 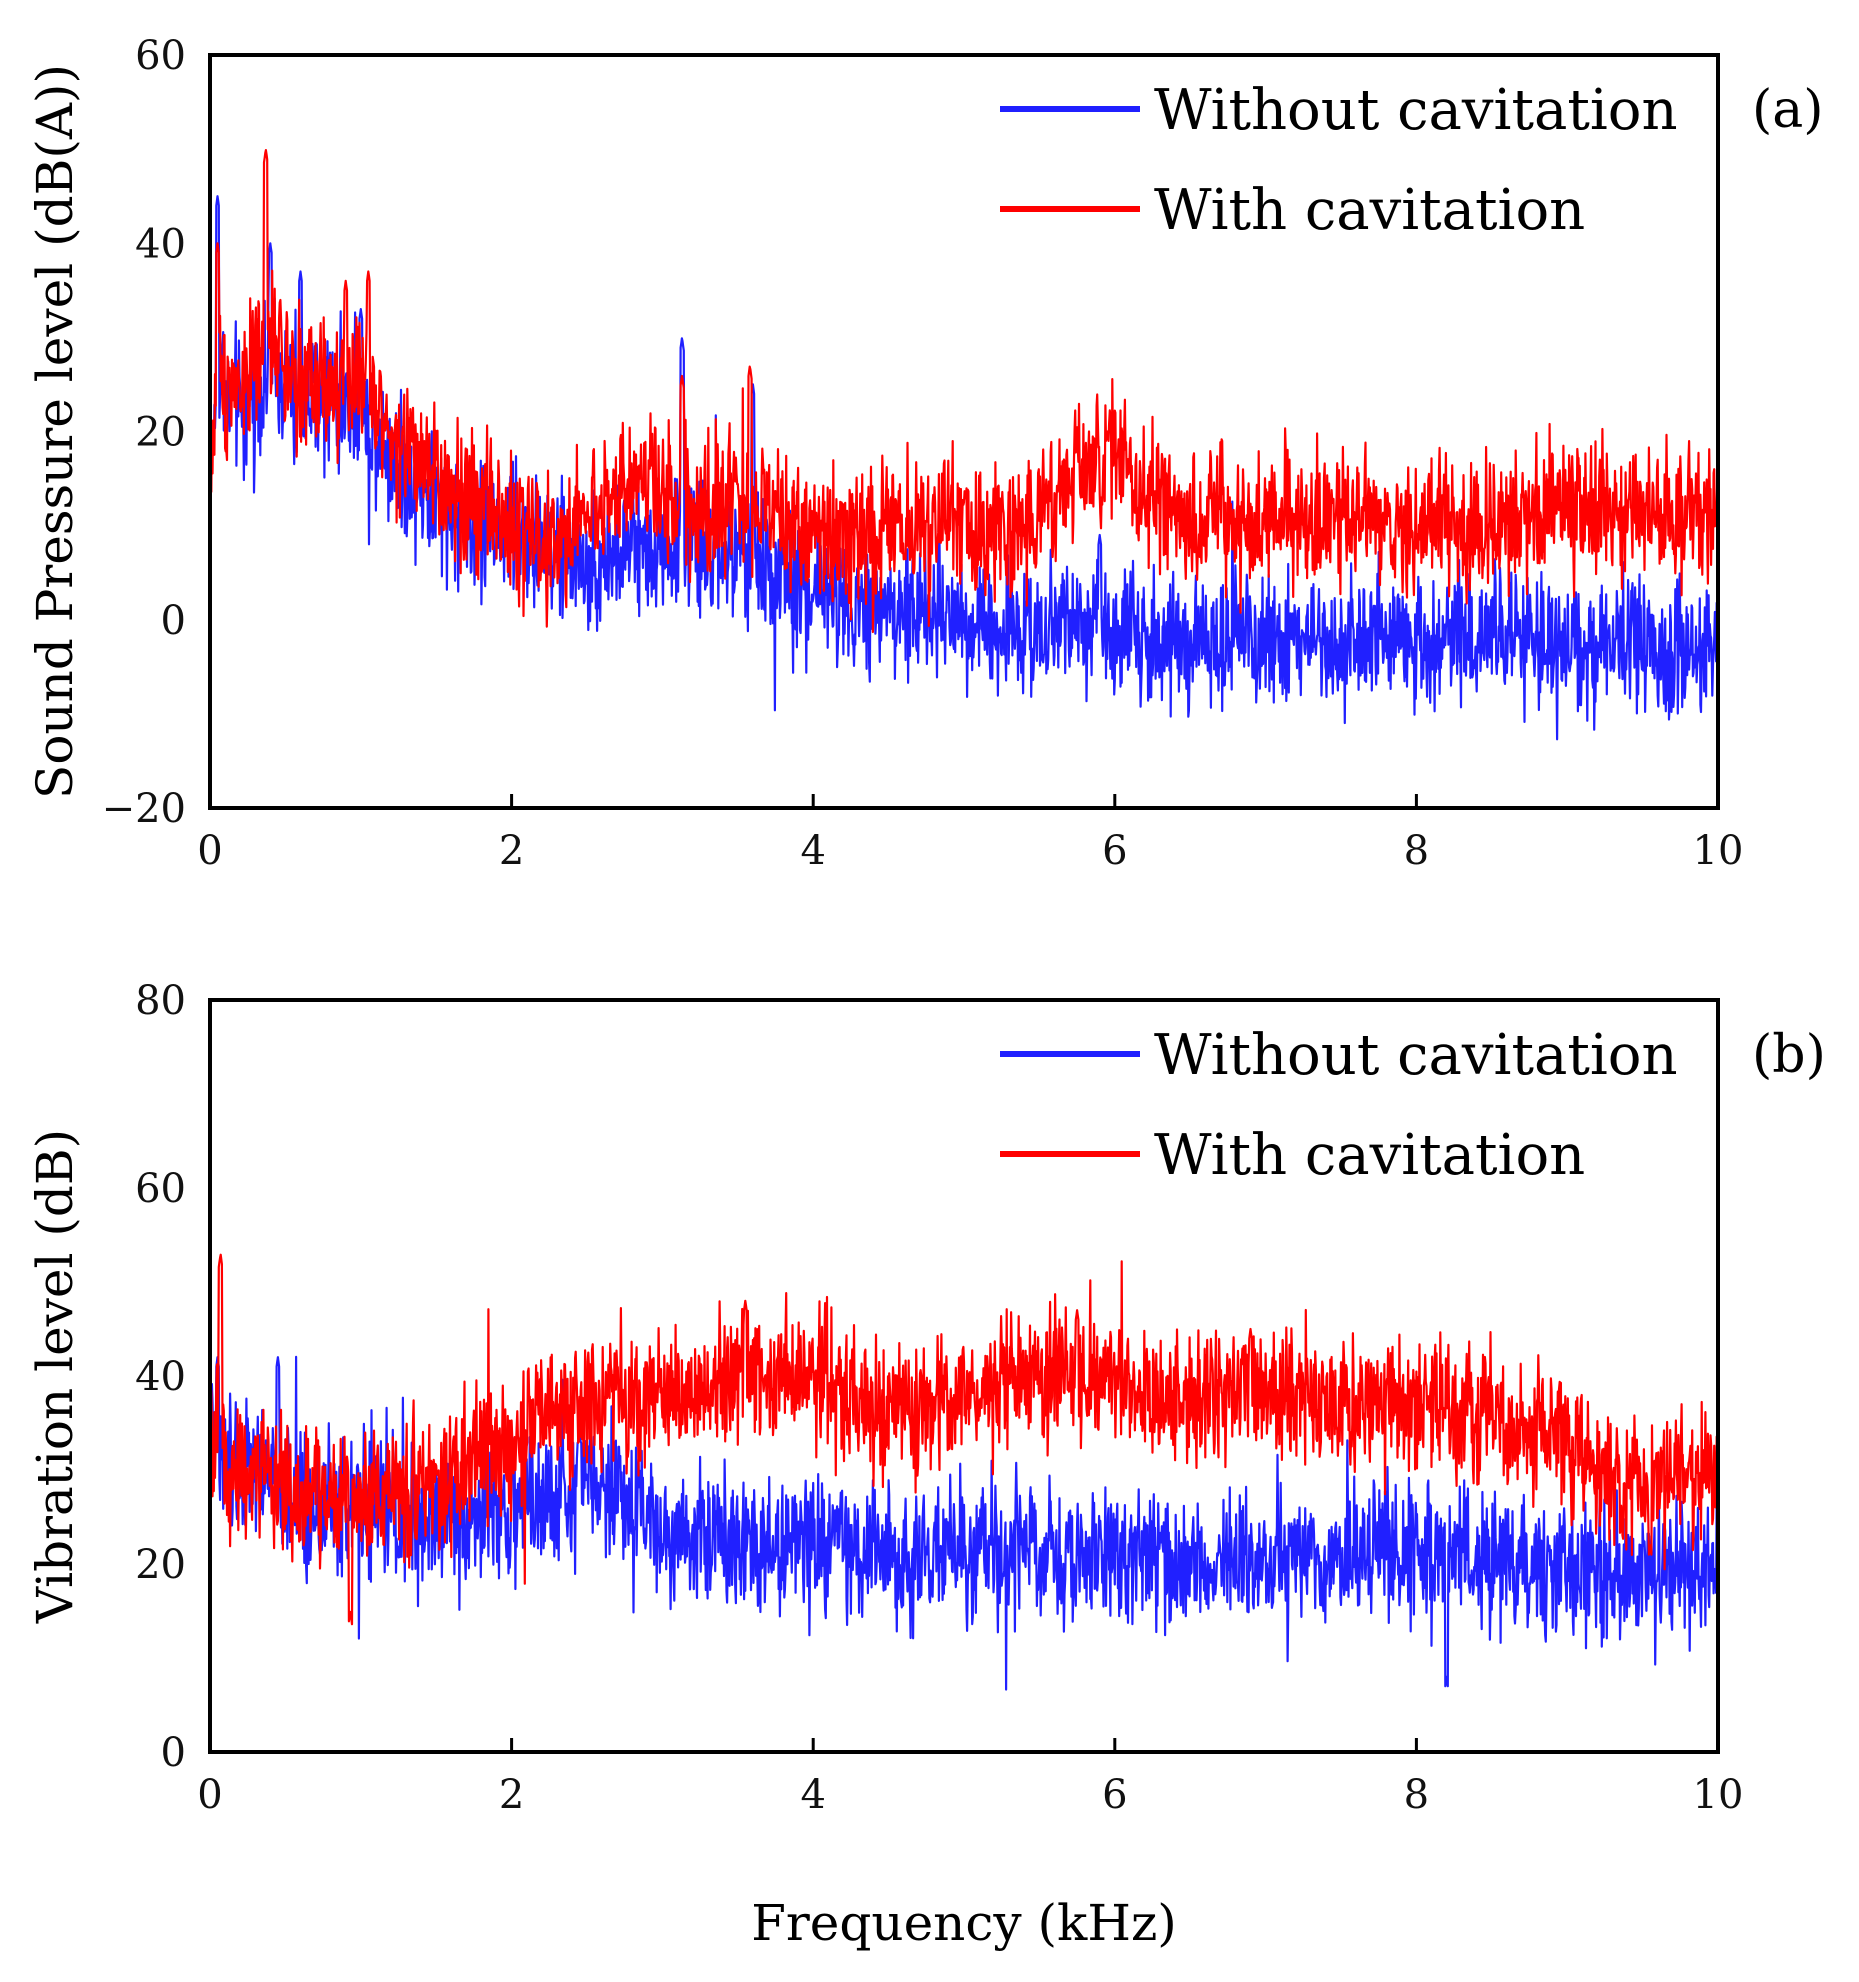 What do you see at coordinates (160, 1001) in the screenshot?
I see `y-tick-label: 80` at bounding box center [160, 1001].